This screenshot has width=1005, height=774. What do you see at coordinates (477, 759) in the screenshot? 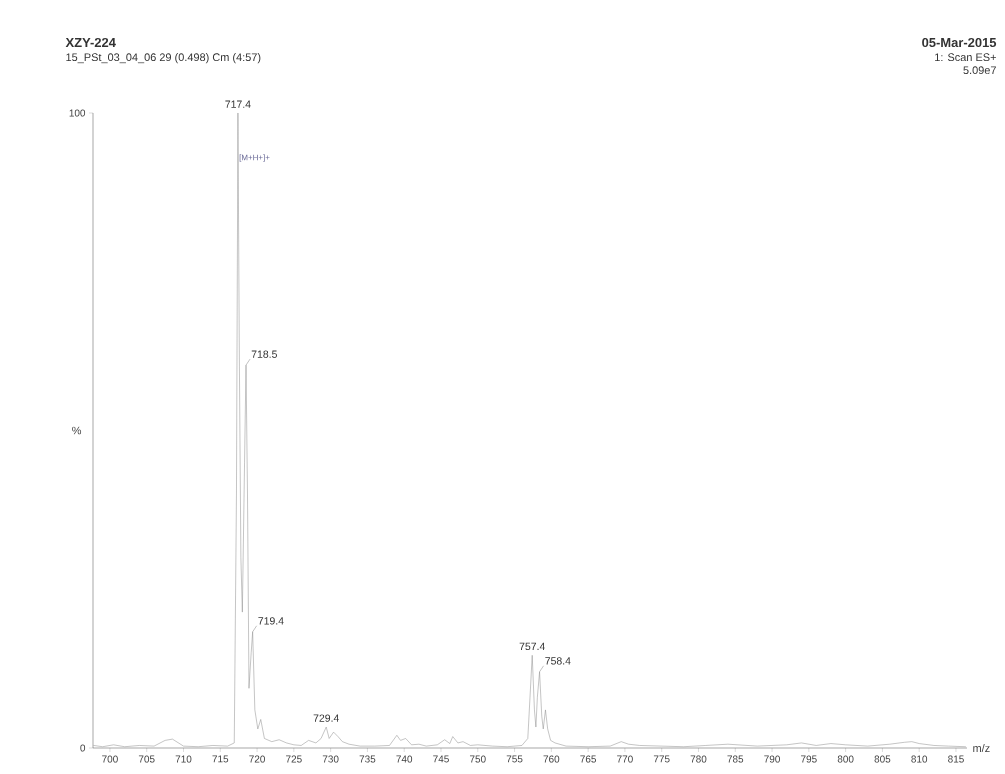
I see `x-tick-label: 750` at bounding box center [477, 759].